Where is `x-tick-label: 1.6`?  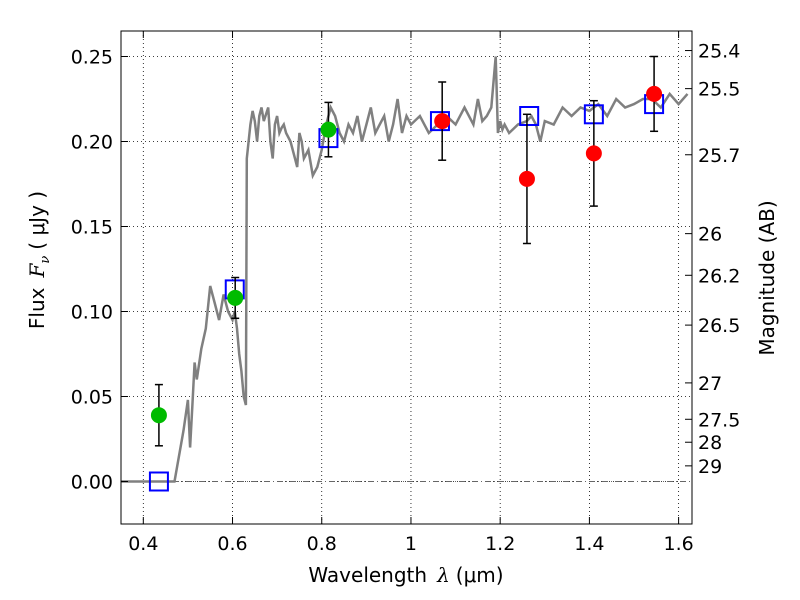 x-tick-label: 1.6 is located at coordinates (679, 544).